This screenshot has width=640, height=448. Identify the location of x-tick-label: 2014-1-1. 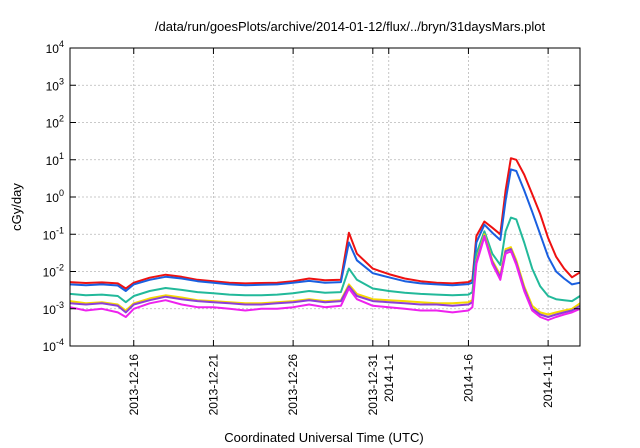
(389, 378).